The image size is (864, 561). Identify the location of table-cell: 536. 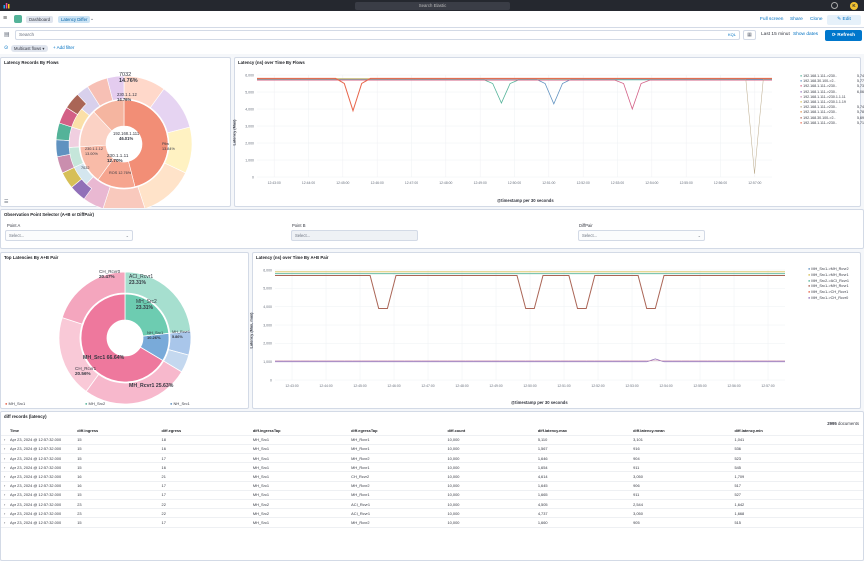
(798, 449).